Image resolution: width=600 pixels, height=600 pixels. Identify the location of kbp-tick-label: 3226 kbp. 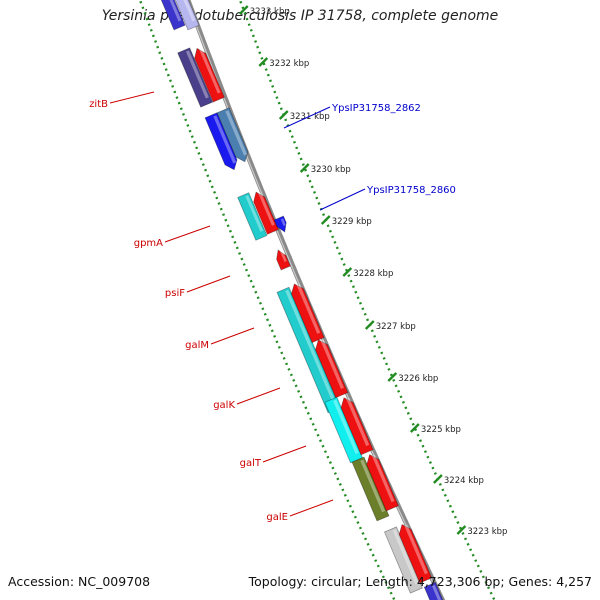
(418, 379).